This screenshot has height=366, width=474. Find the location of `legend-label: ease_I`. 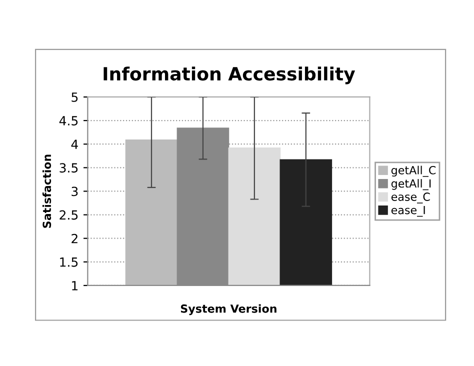

legend-label: ease_I is located at coordinates (408, 211).